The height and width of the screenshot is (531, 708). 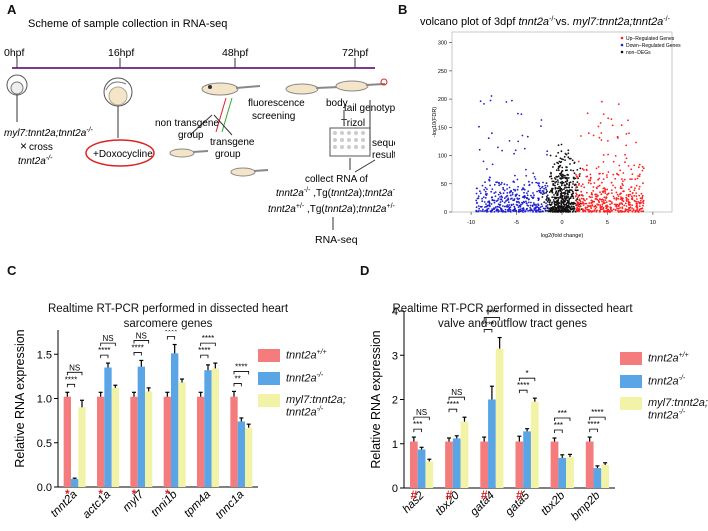 I want to click on volcano-xlabel: log2(fold change), so click(x=562, y=236).